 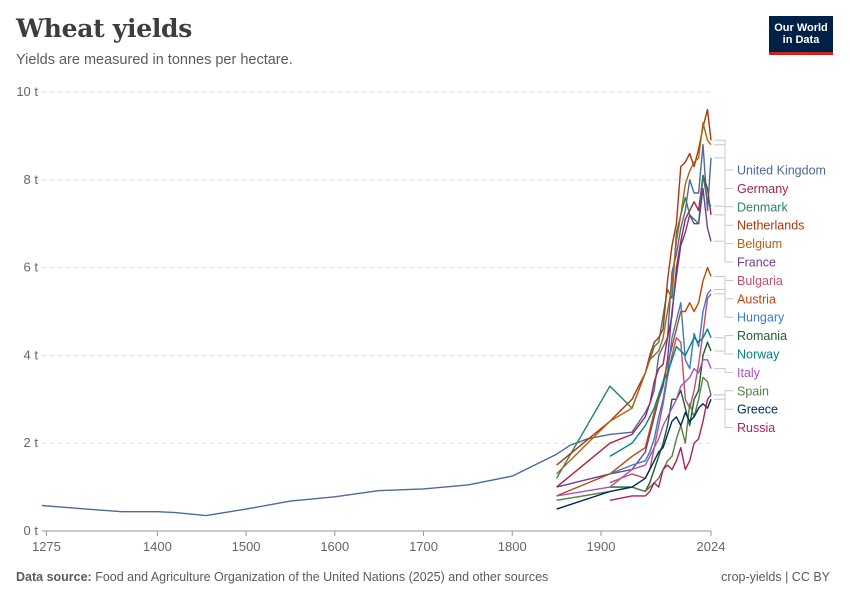 I want to click on y-tick-label: 0 t, so click(x=31, y=530).